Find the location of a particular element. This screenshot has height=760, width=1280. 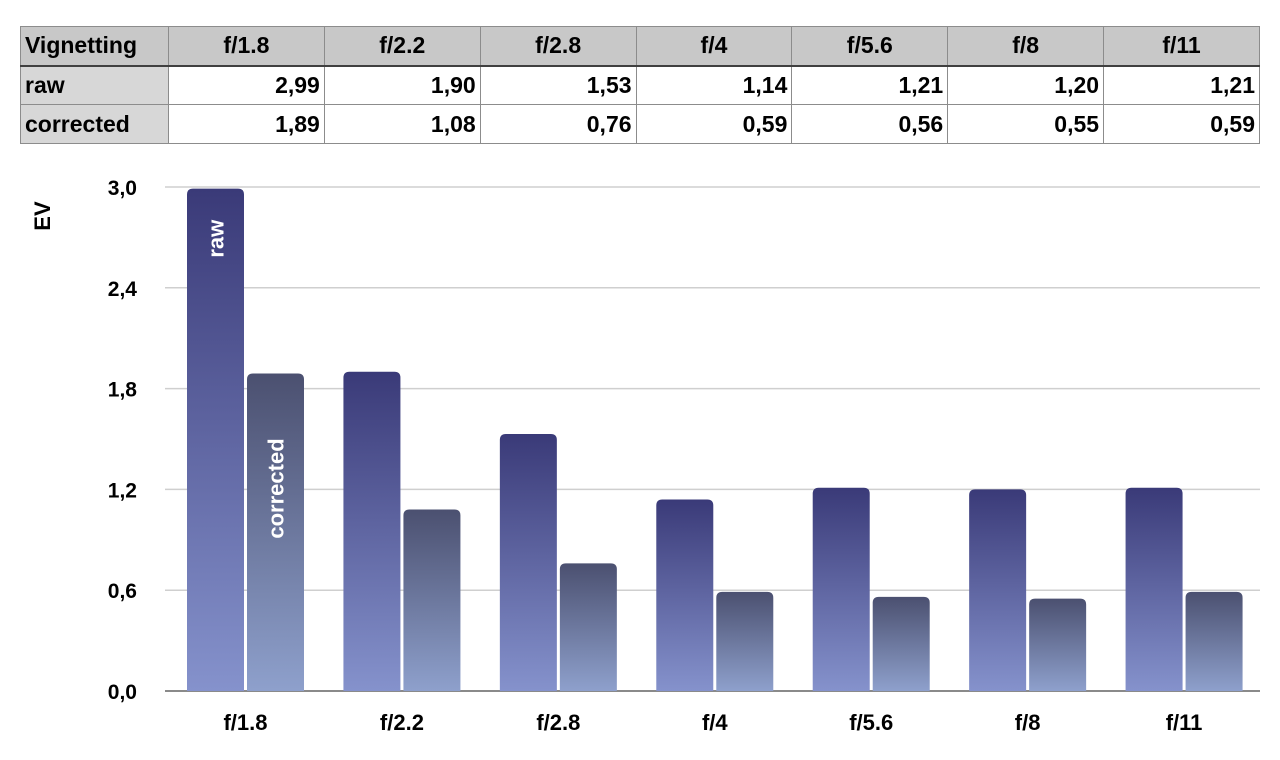

series-label-corrected: corrected is located at coordinates (276, 488).